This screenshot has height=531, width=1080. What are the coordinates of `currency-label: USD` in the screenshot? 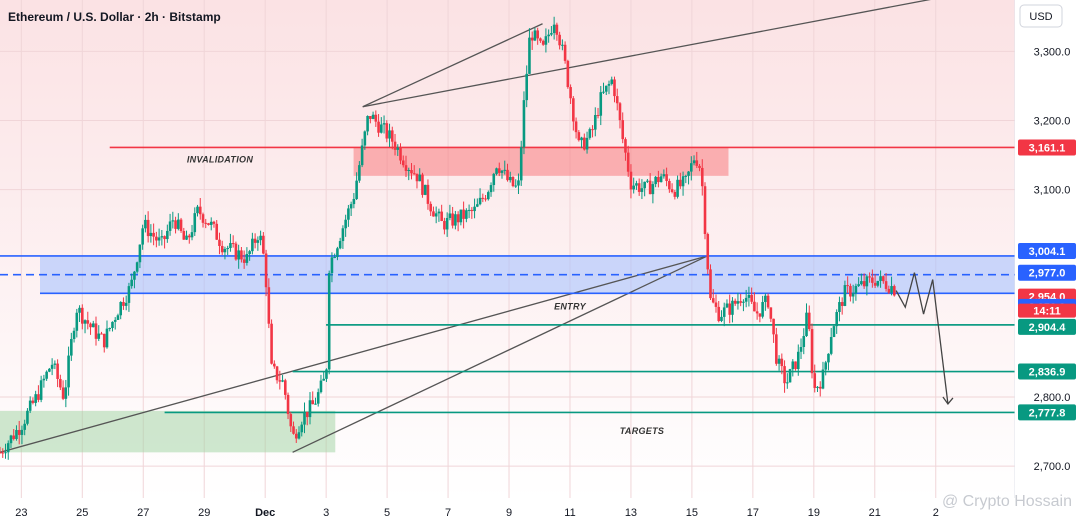 It's located at (1040, 17).